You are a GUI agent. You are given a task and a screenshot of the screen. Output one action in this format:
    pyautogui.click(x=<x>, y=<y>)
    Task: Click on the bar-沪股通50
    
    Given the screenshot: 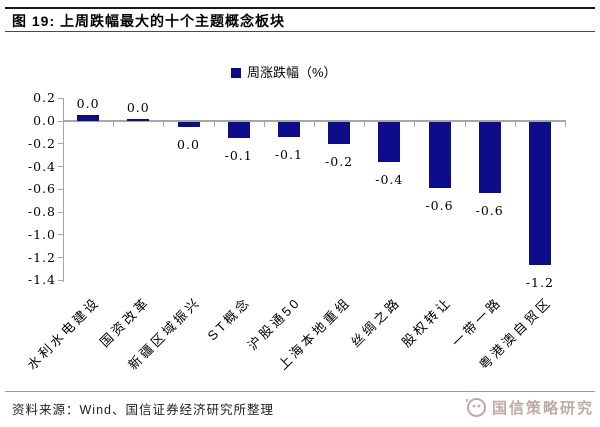 What is the action you would take?
    pyautogui.click(x=288, y=129)
    